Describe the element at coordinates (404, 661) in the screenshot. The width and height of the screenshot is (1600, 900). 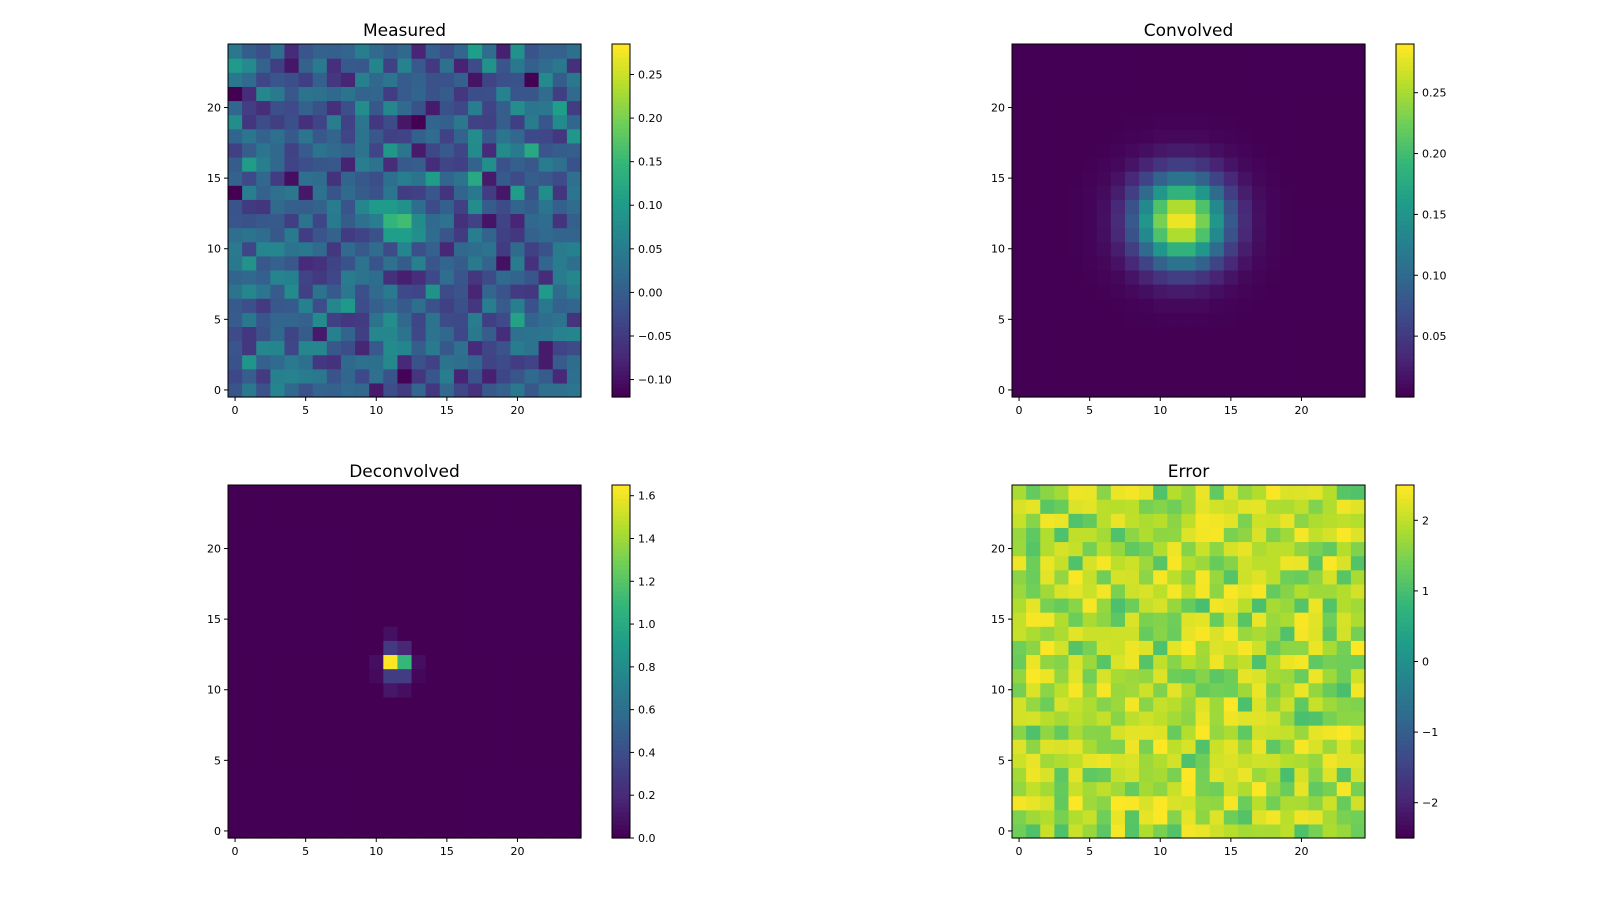
I see `axes-frame` at that location.